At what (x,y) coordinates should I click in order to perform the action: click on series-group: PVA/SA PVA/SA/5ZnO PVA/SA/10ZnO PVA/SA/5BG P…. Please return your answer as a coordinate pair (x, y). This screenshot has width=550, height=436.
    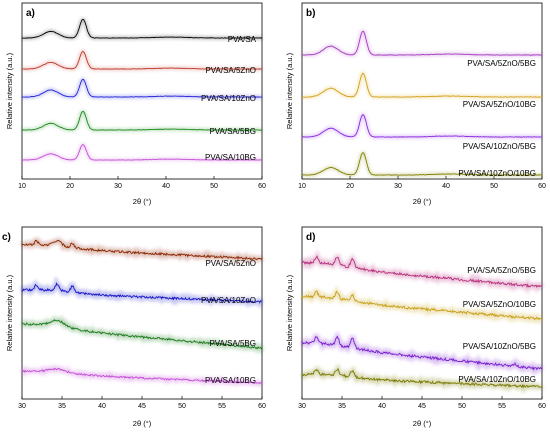
    Looking at the image, I should click on (142, 89).